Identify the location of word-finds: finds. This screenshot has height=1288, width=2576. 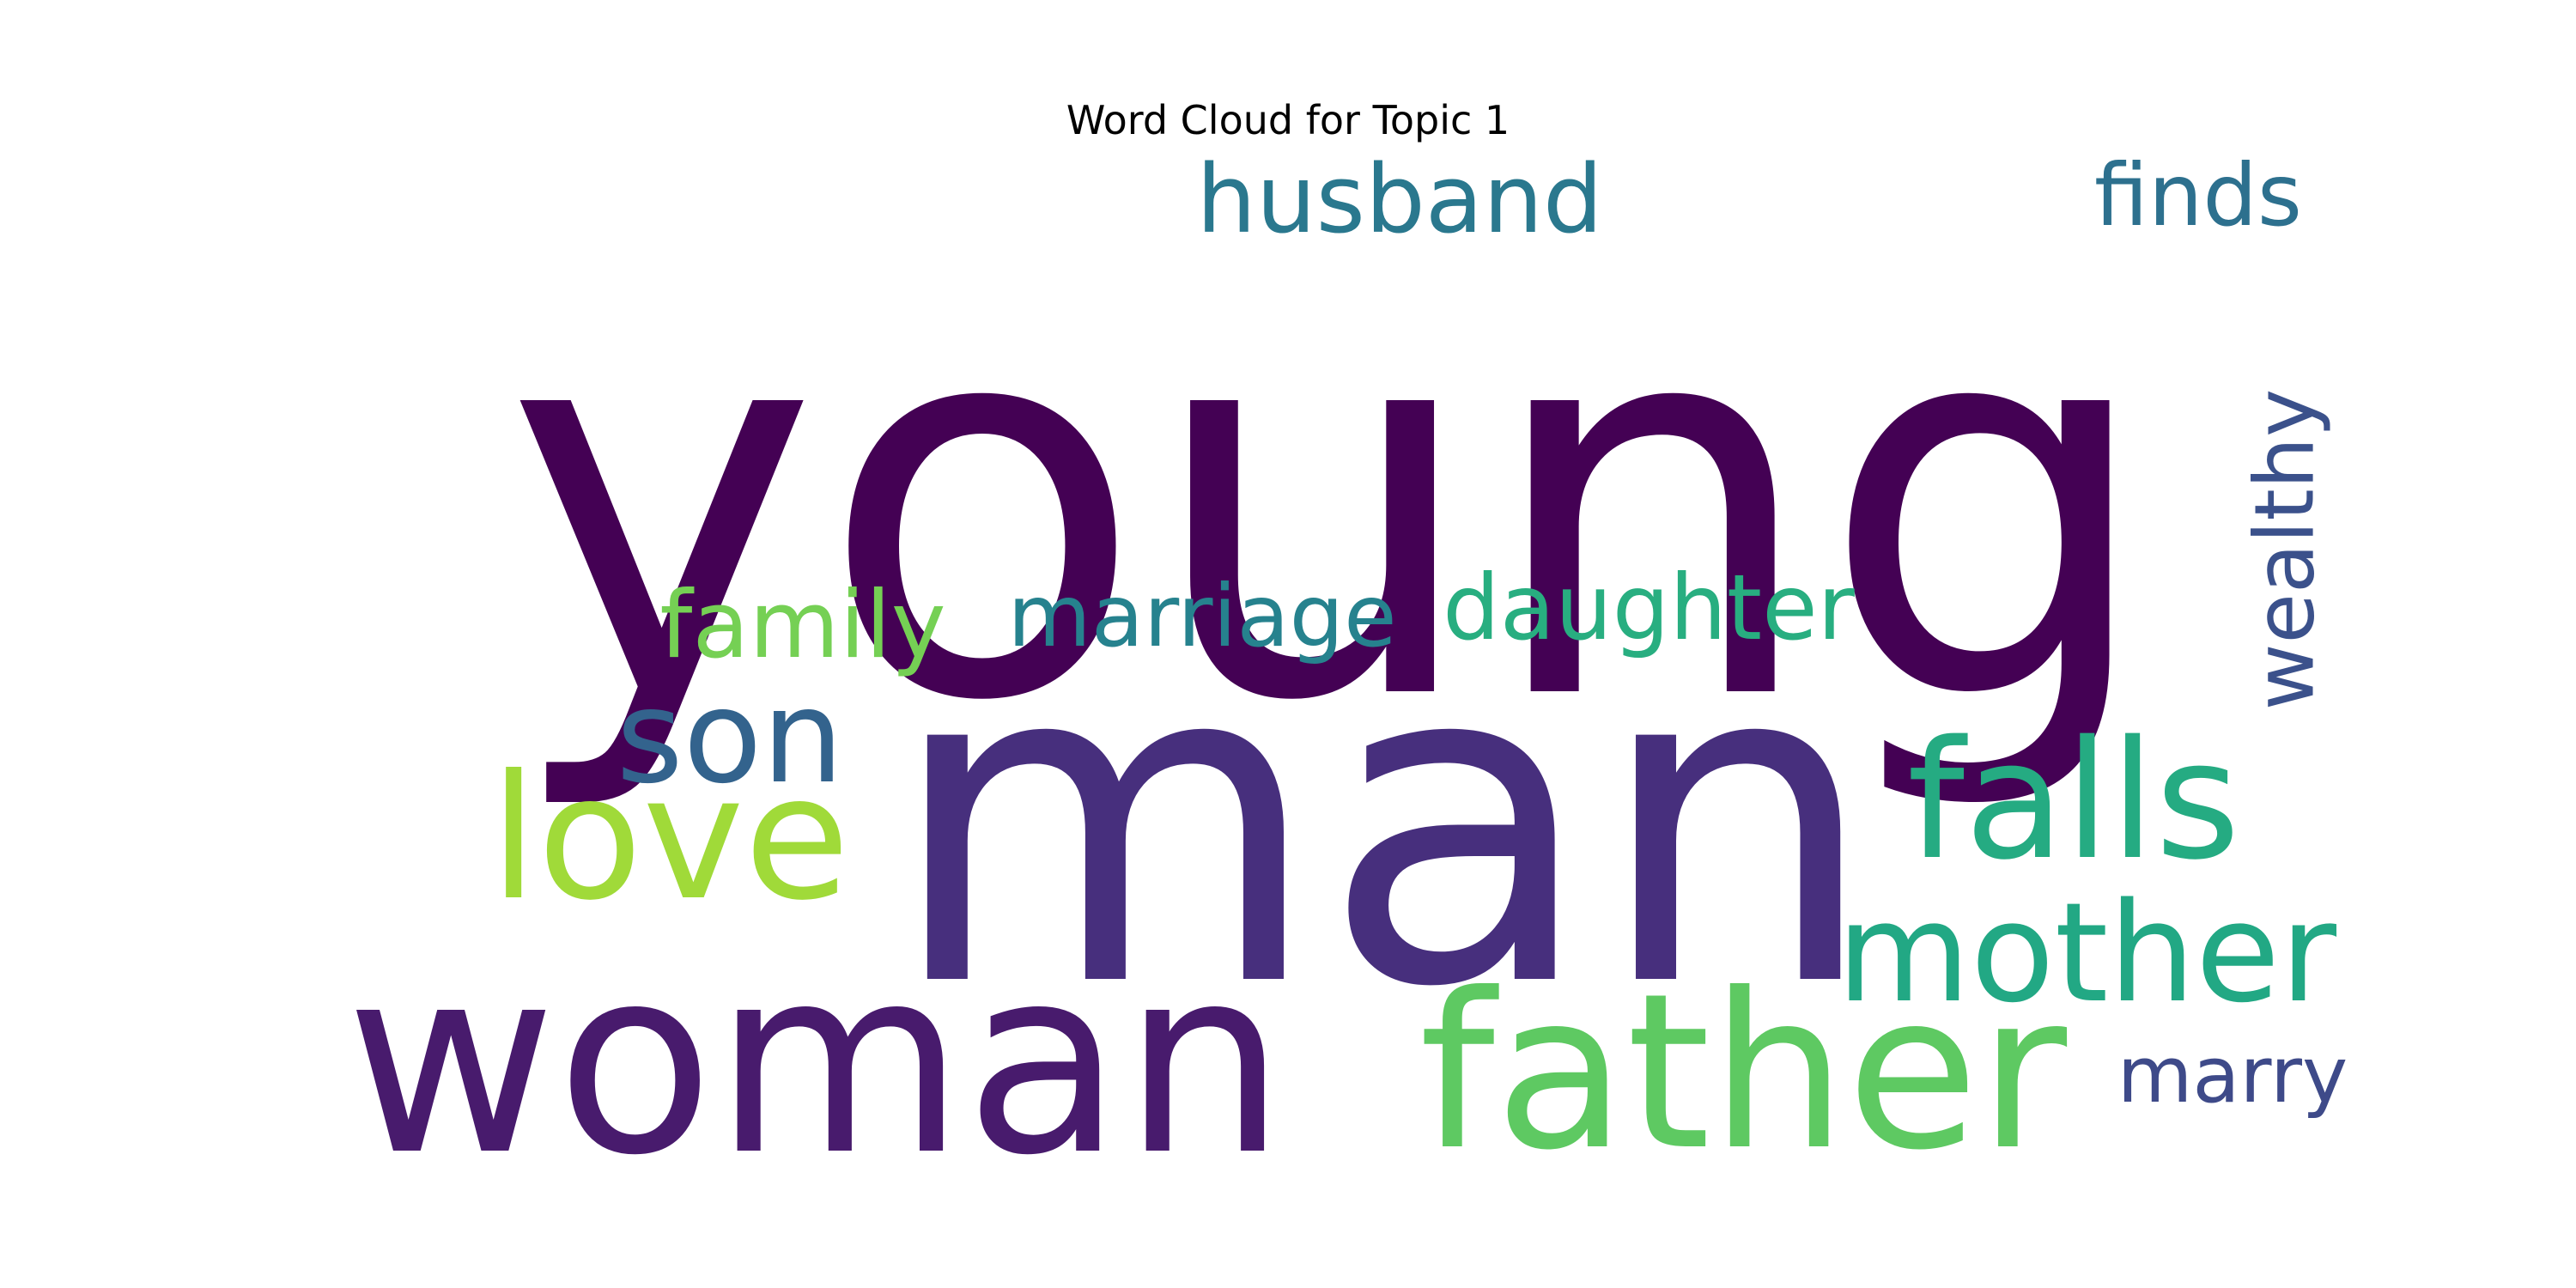
(2198, 196).